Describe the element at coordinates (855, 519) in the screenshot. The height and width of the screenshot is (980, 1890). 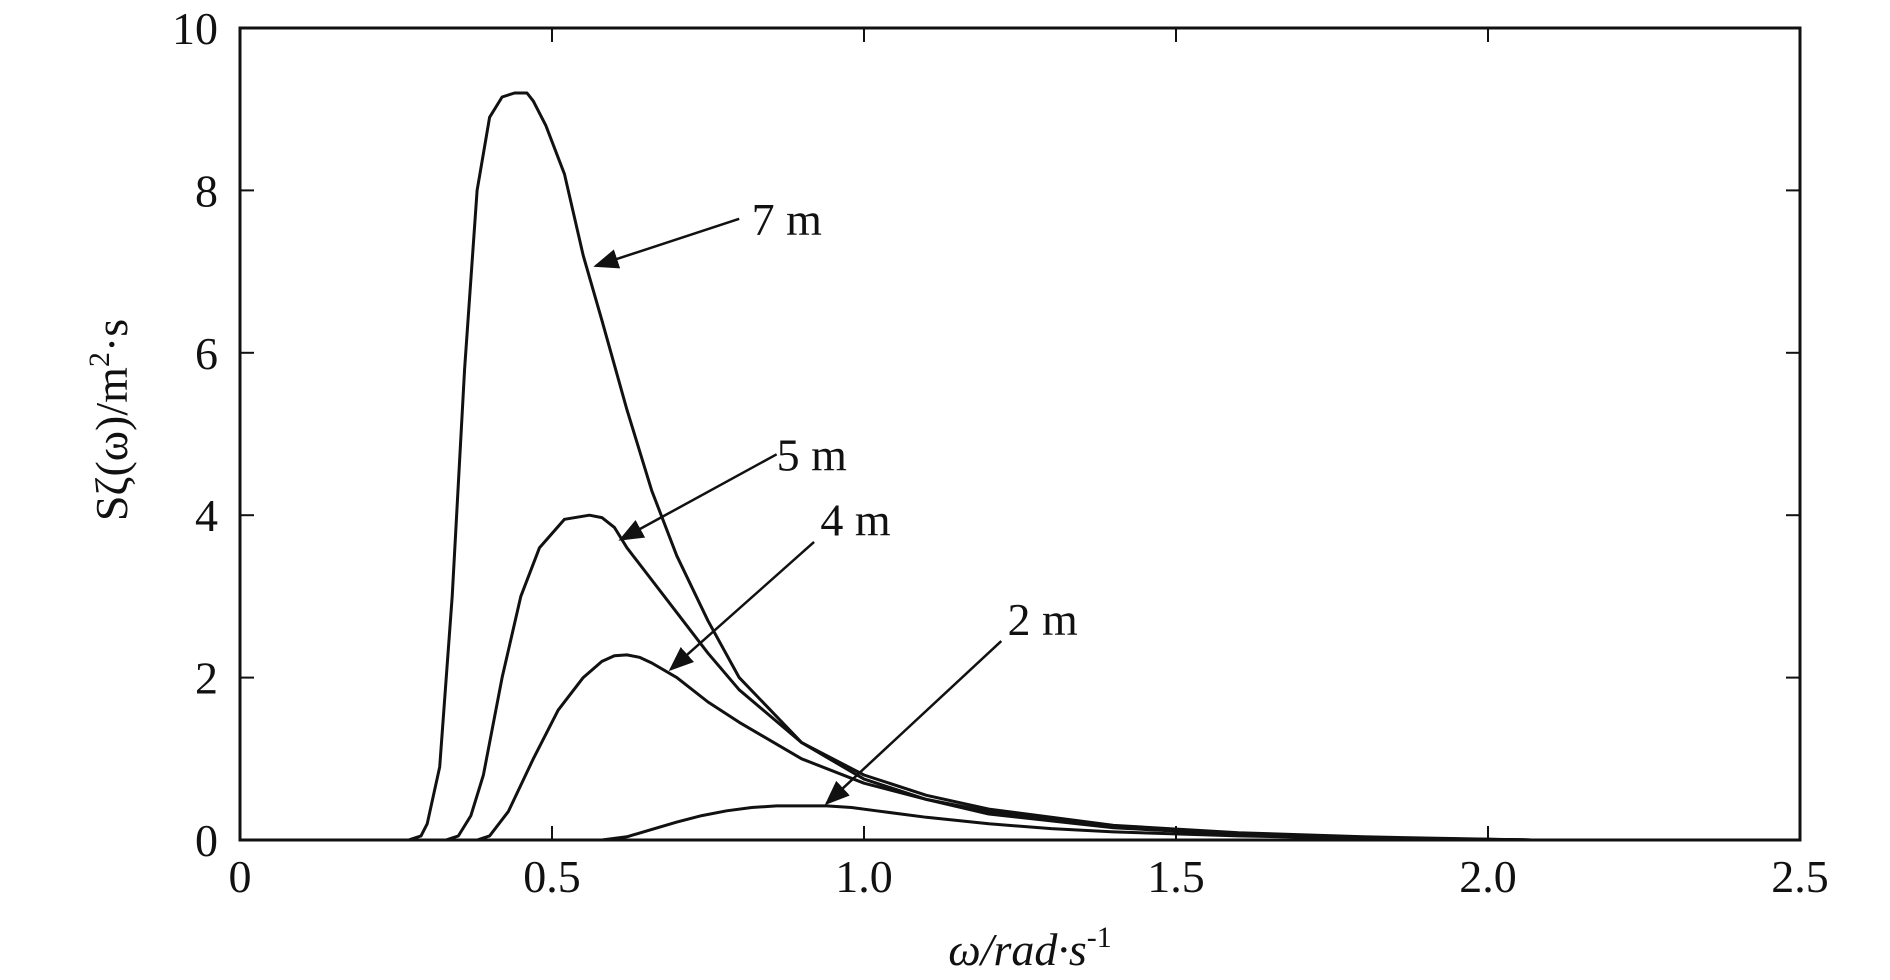
I see `annotation-label-4m: 4 m` at that location.